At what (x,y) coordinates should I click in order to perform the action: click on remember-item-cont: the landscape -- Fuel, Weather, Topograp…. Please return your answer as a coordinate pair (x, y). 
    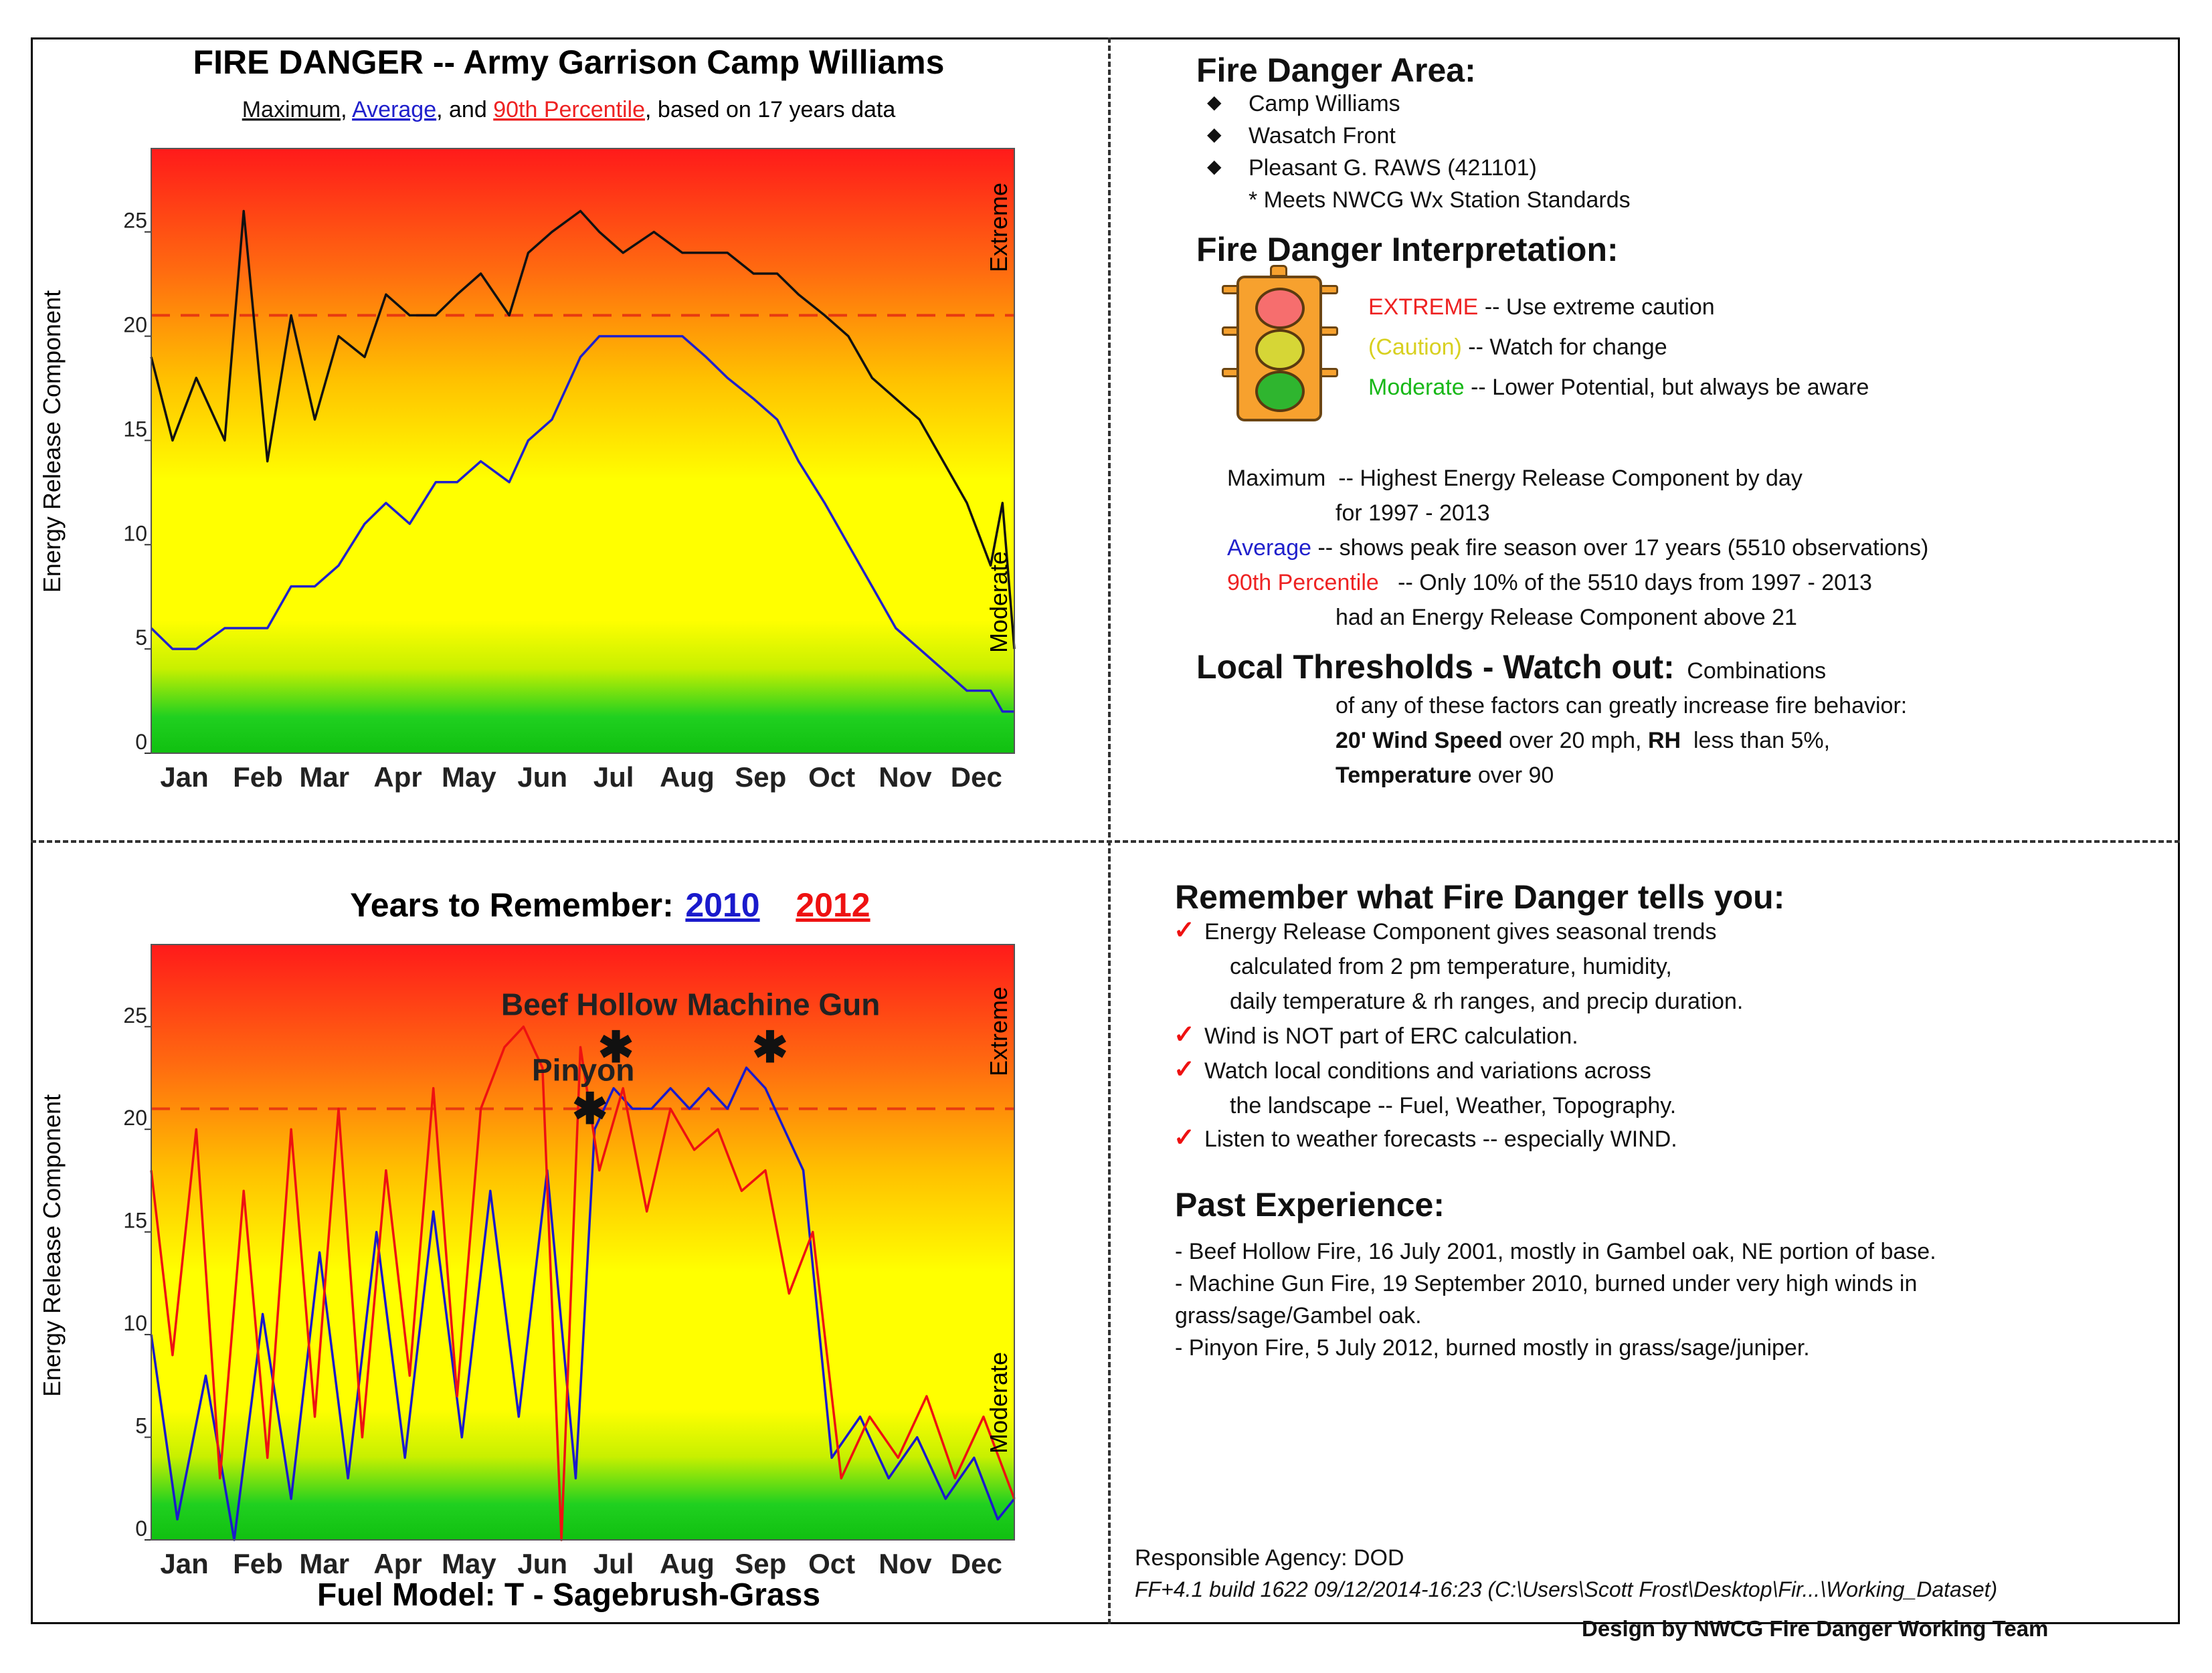
    Looking at the image, I should click on (1454, 1105).